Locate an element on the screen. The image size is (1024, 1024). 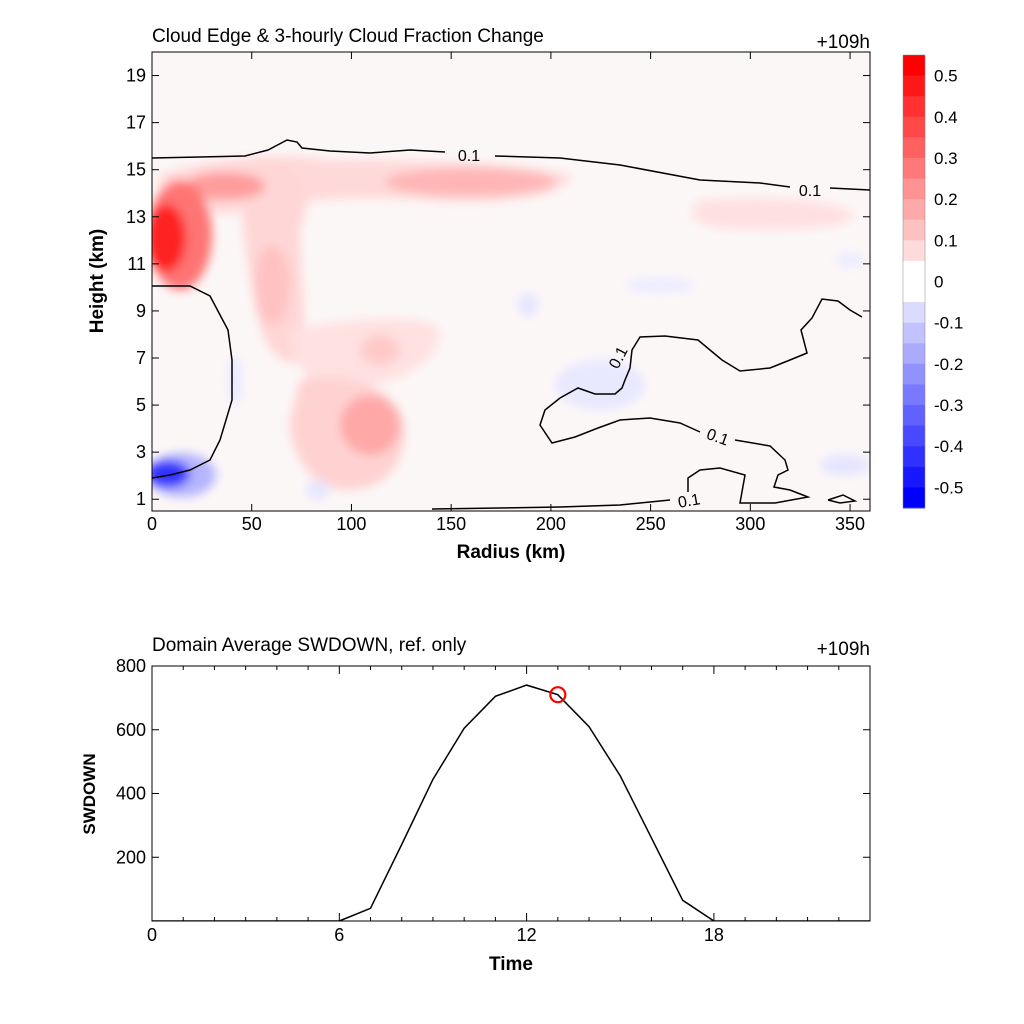
x-tick-label: 50 is located at coordinates (252, 524).